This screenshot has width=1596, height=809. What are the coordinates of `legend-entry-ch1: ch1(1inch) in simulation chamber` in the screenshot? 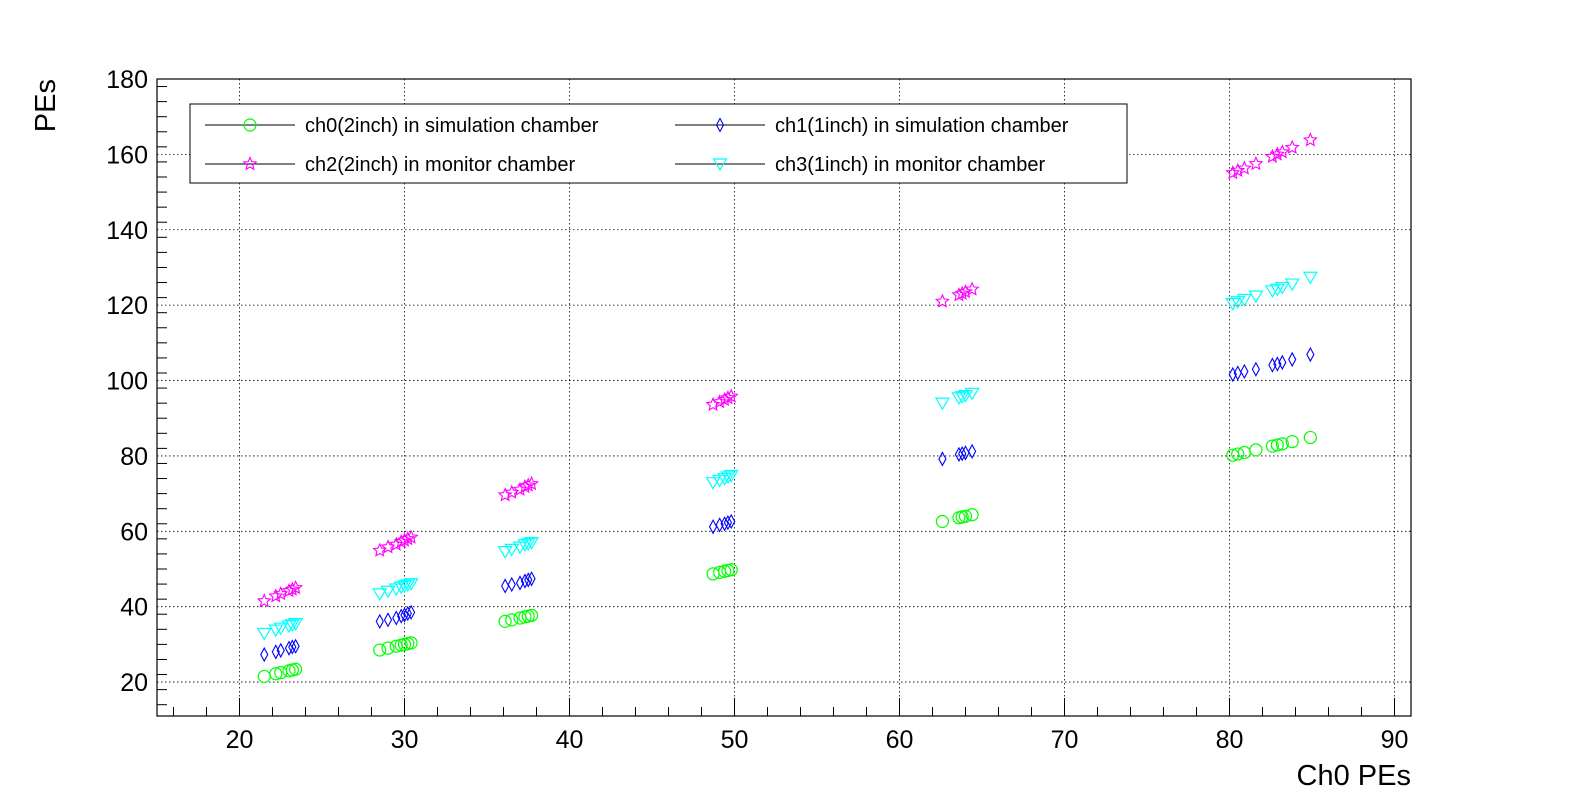 It's located at (872, 126).